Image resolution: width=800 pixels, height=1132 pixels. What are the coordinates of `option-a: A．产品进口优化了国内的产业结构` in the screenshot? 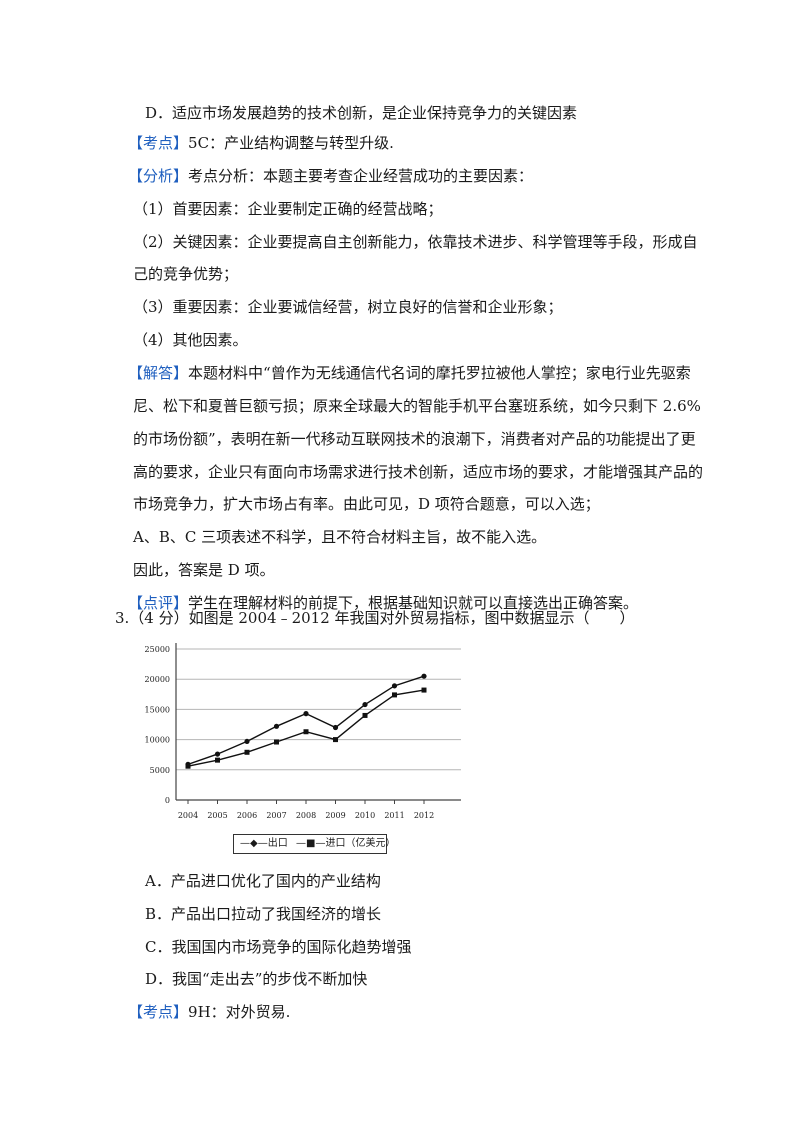 It's located at (263, 881).